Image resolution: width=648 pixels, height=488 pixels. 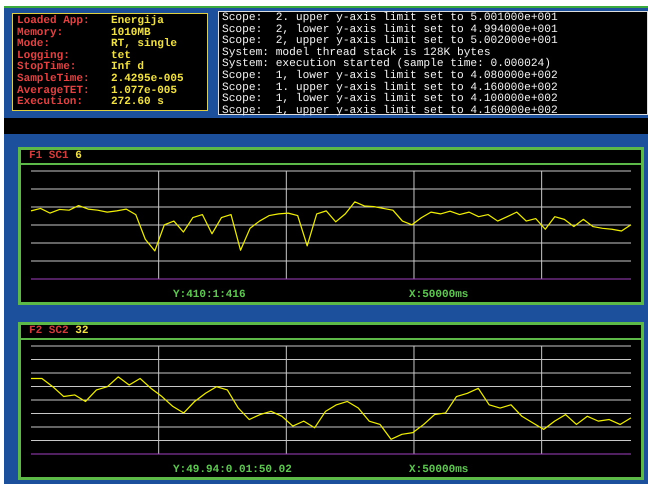 I want to click on text: Scope: 1, upper y-axis limit set to 4.160000e+002, so click(x=390, y=111).